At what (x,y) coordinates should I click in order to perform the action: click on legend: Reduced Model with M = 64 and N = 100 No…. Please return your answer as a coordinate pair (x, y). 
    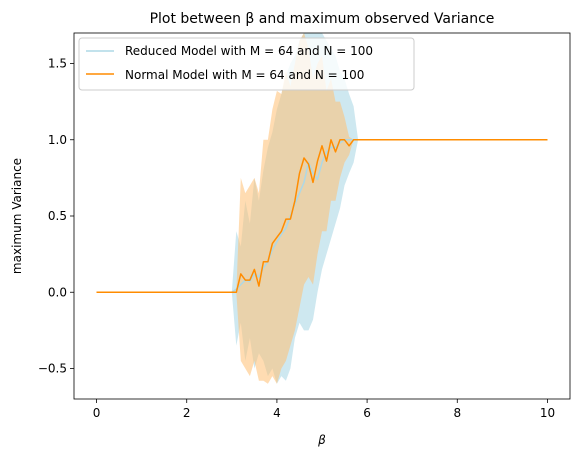
    Looking at the image, I should click on (246, 64).